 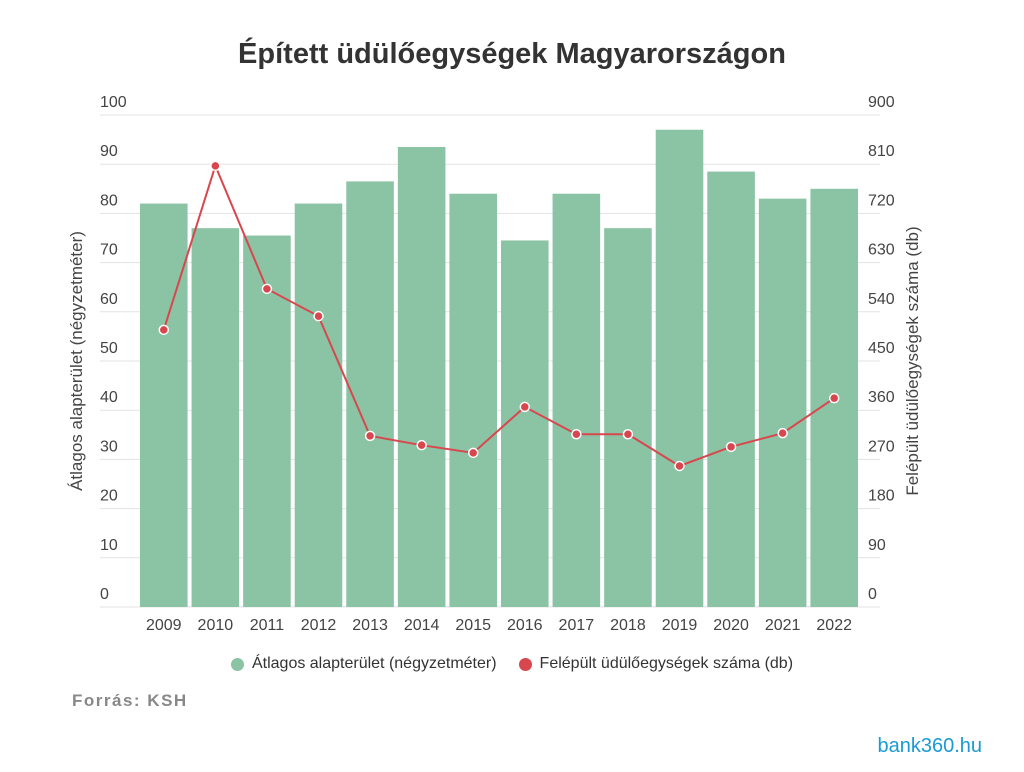 What do you see at coordinates (421, 445) in the screenshot?
I see `line-point-2014` at bounding box center [421, 445].